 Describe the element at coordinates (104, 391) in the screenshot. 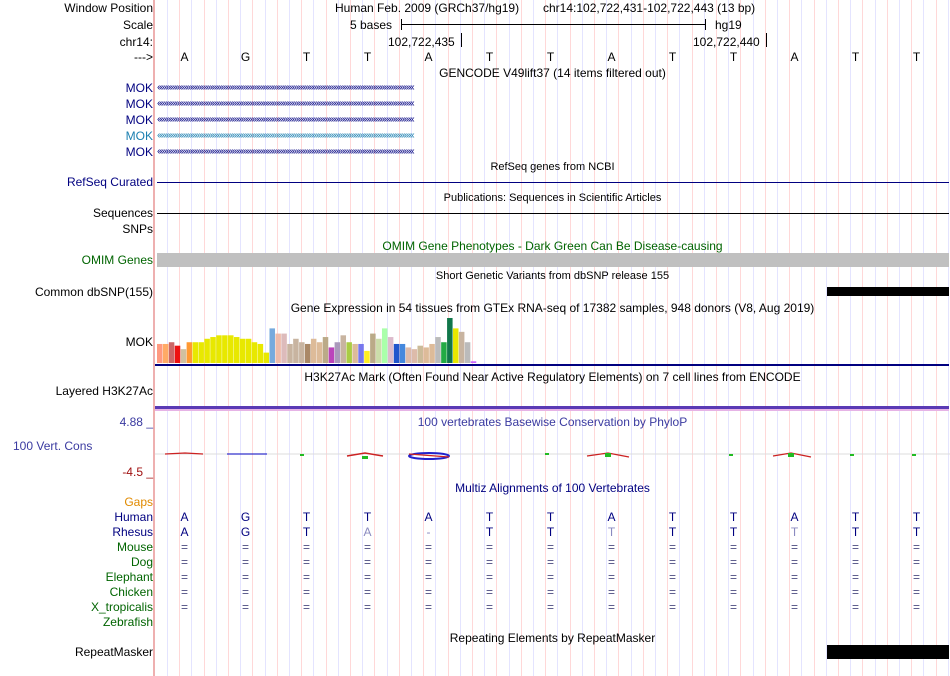

I see `h3k27ac-track-label: Layered H3K27Ac` at that location.